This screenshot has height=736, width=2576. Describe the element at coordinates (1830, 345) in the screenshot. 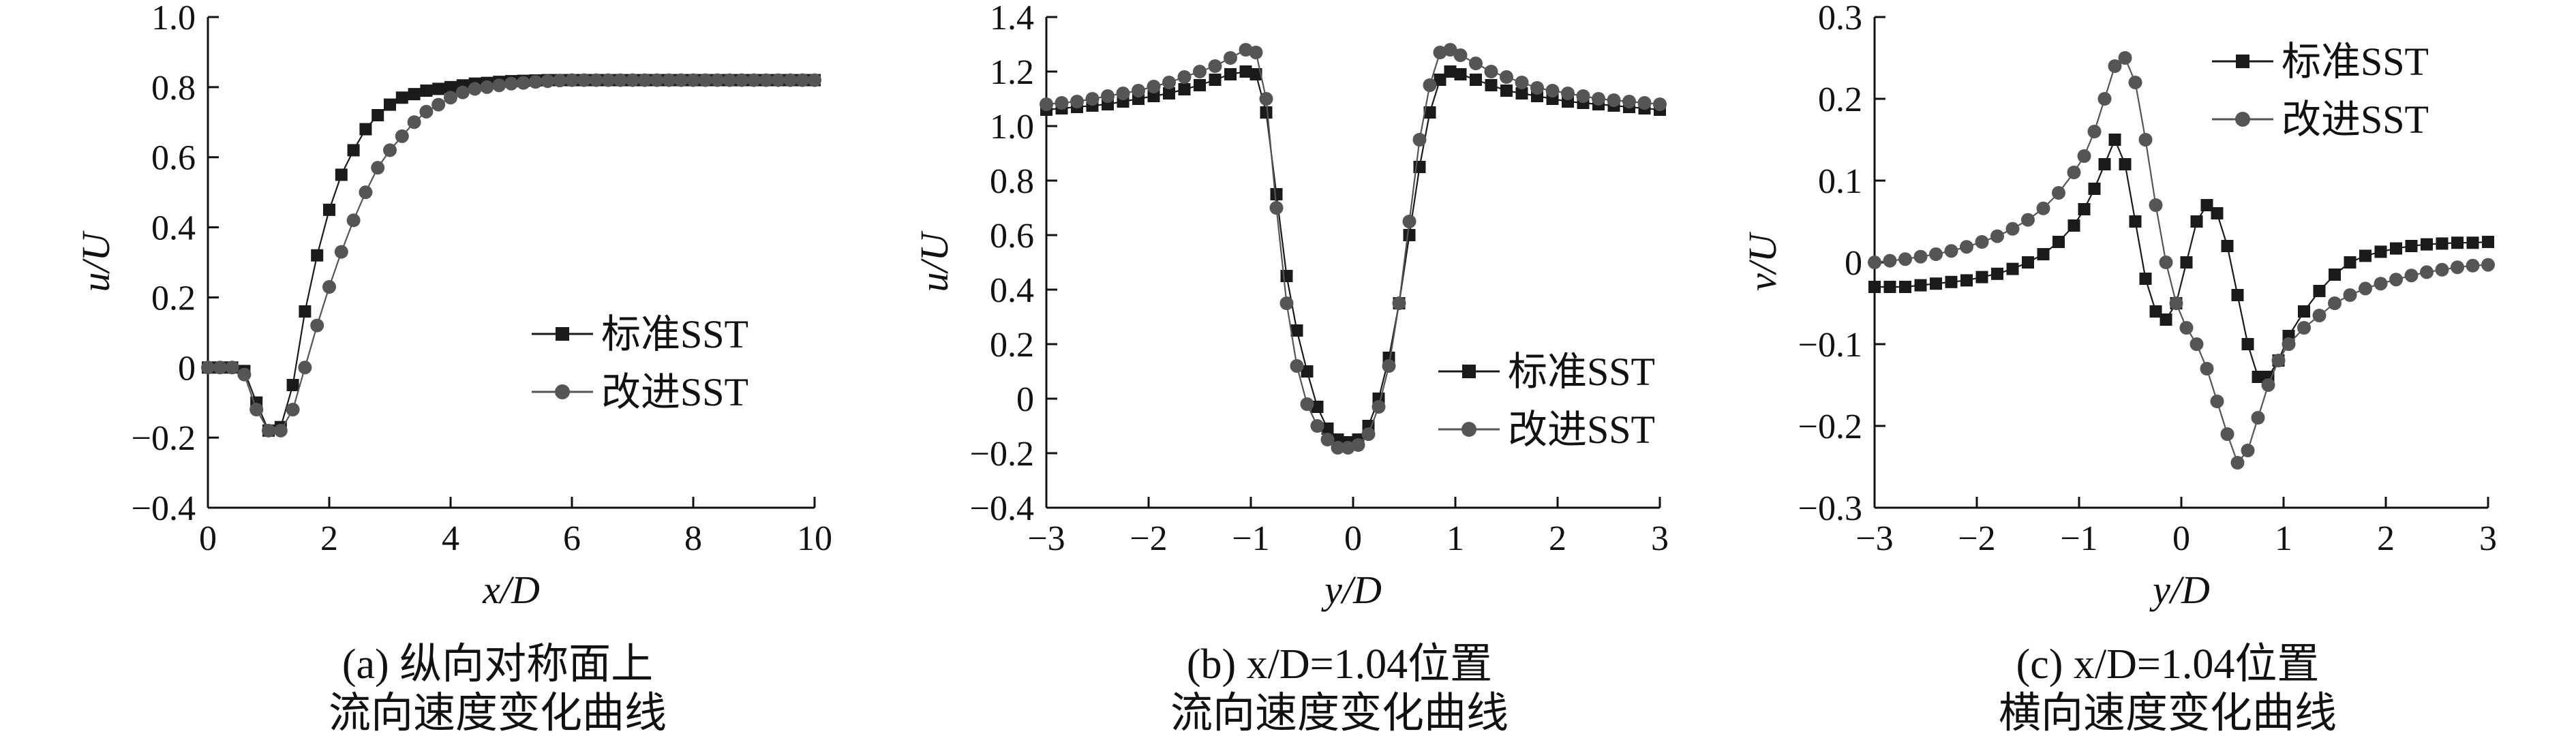

I see `y-tick-label: −0.1` at that location.